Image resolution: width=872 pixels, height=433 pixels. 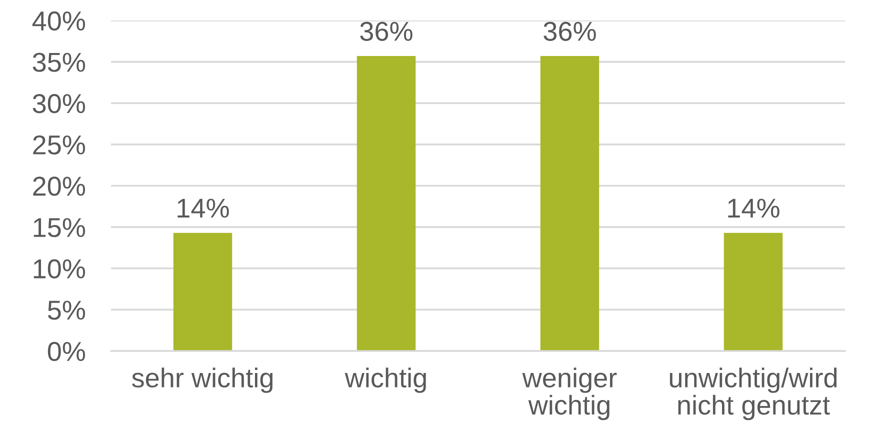 I want to click on x-tick-label: sehr wichtig, so click(x=202, y=380).